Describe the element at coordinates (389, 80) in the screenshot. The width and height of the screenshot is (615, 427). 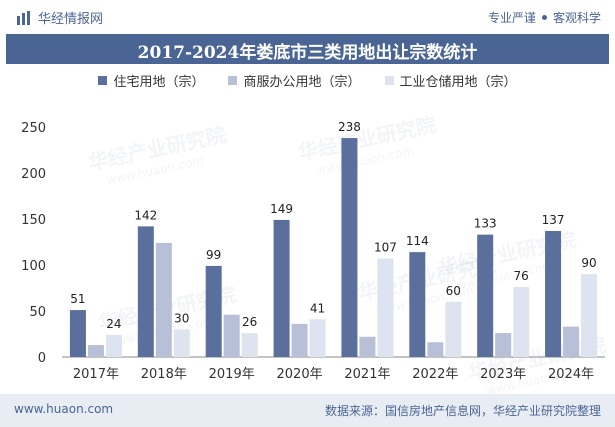
I see `legend-swatch-industrial` at that location.